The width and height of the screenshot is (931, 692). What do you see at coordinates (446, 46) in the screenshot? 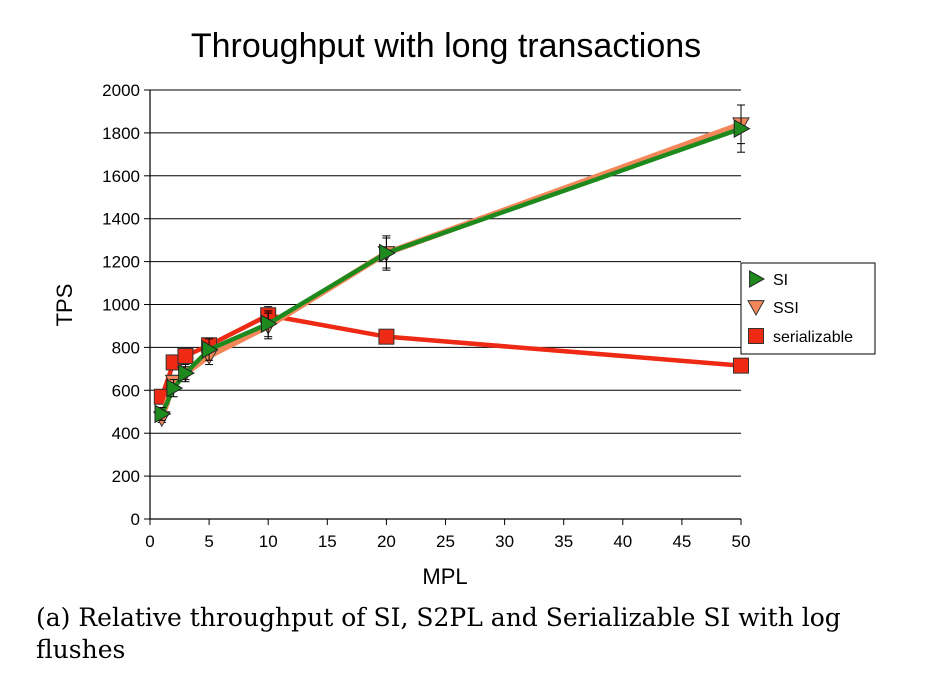
I see `chart-title: Throughput with long transactions` at bounding box center [446, 46].